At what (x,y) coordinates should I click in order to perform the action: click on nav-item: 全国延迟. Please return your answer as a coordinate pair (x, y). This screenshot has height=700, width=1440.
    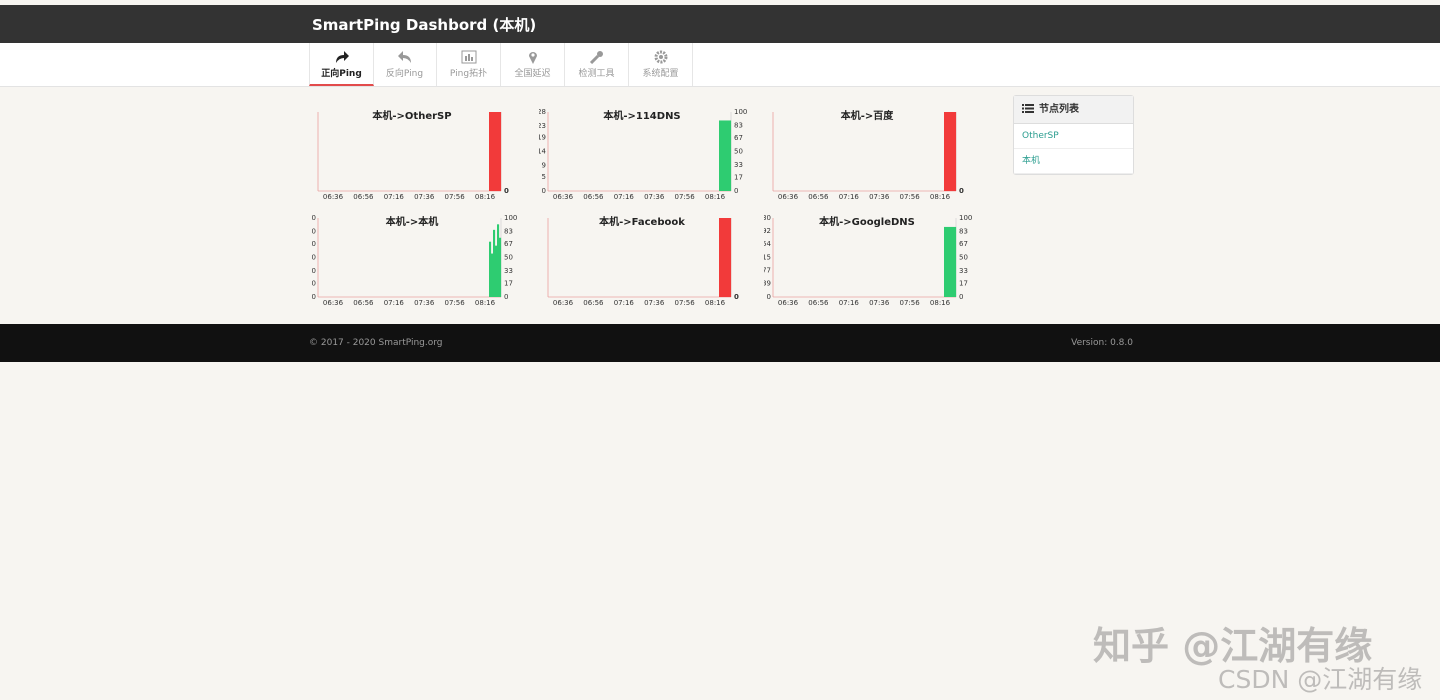
    Looking at the image, I should click on (533, 64).